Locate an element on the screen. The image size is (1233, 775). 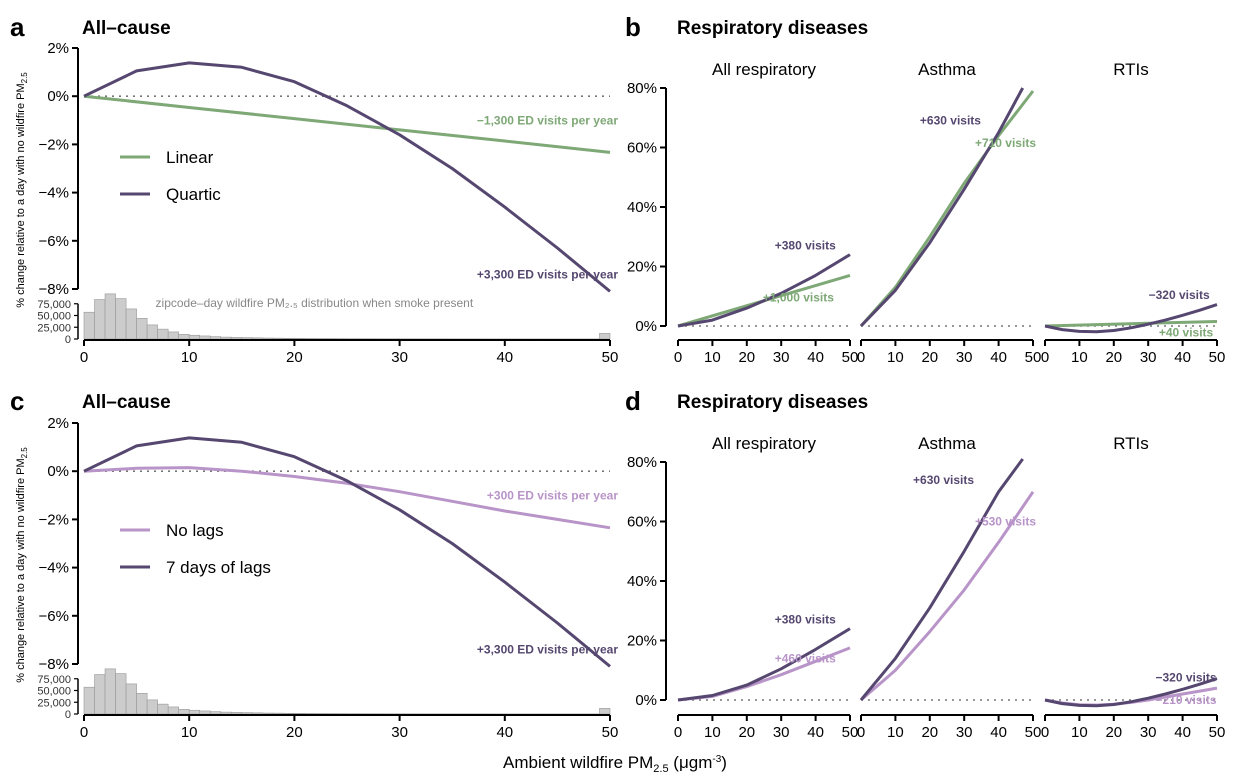
panel-letter: b is located at coordinates (633, 27).